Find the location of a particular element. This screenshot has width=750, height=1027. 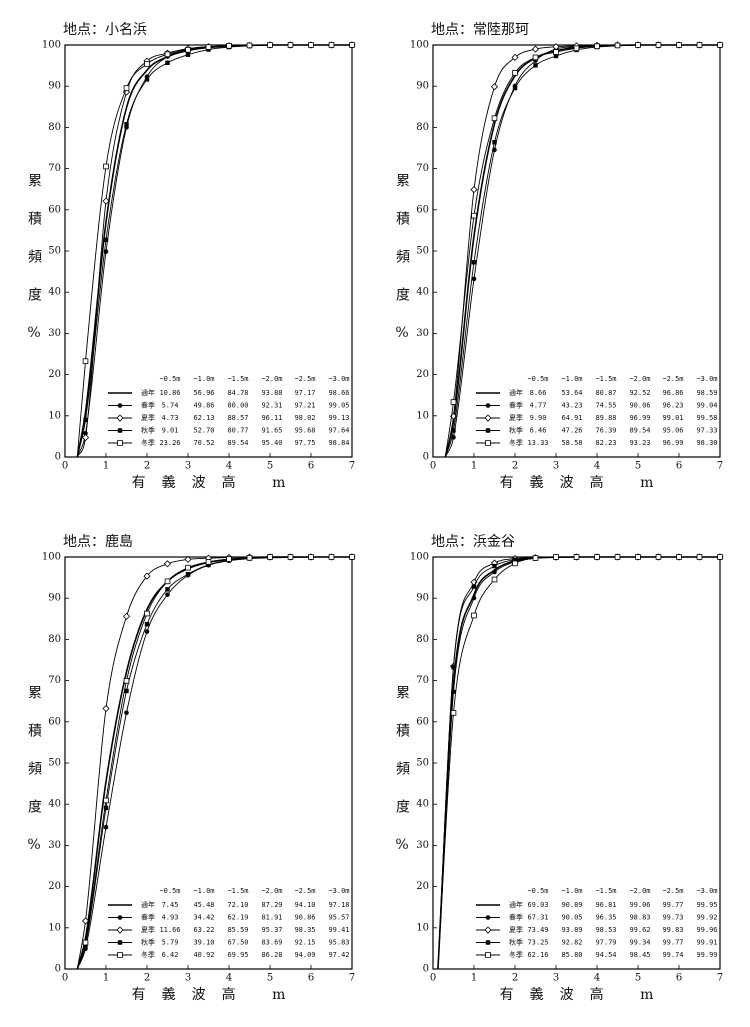

table-cell: 62.16 is located at coordinates (537, 955).